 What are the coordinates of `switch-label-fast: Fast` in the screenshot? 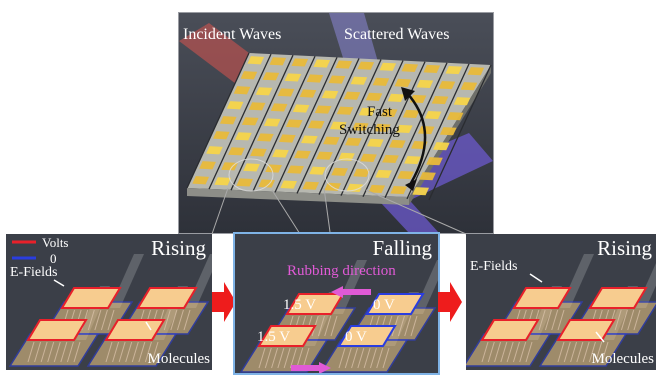 It's located at (380, 112).